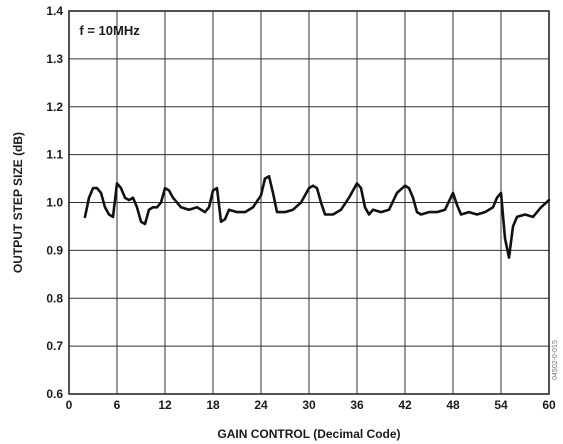 The height and width of the screenshot is (444, 563). I want to click on x-axis-title: GAIN CONTROL (Decimal Code), so click(308, 434).